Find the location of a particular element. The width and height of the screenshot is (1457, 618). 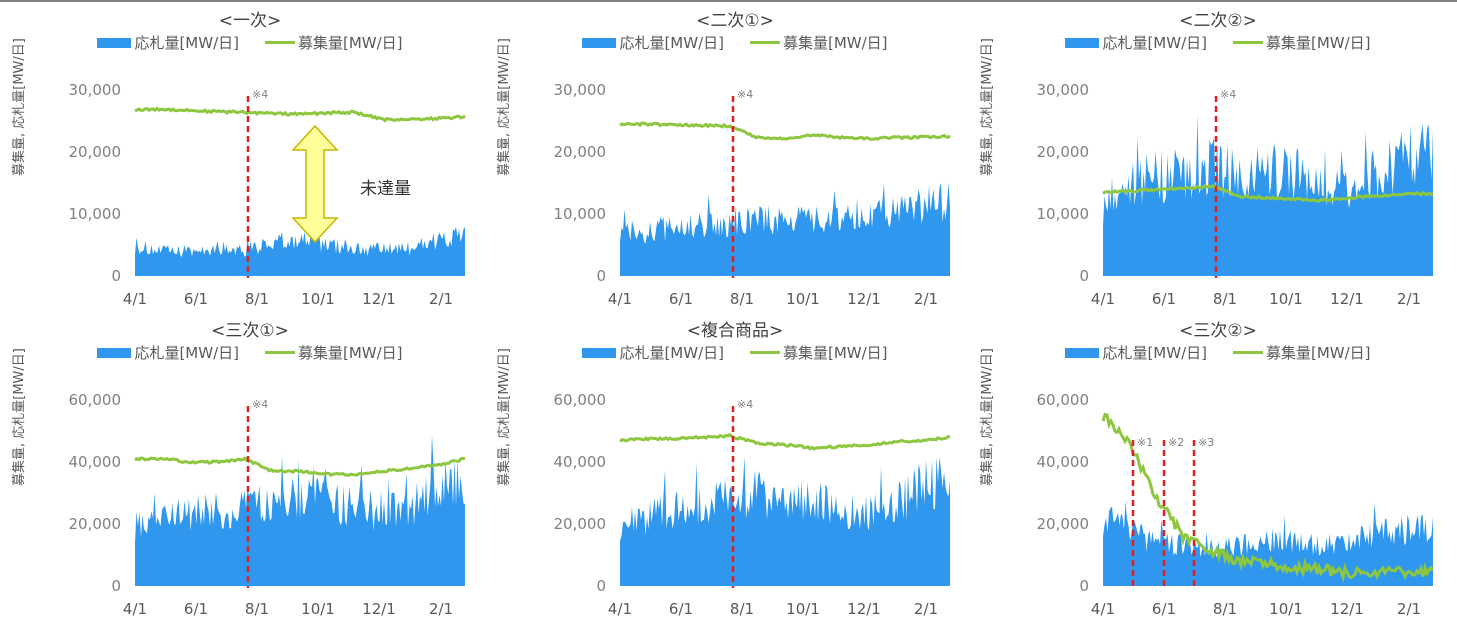

chart-title: <三次②> is located at coordinates (1218, 331).